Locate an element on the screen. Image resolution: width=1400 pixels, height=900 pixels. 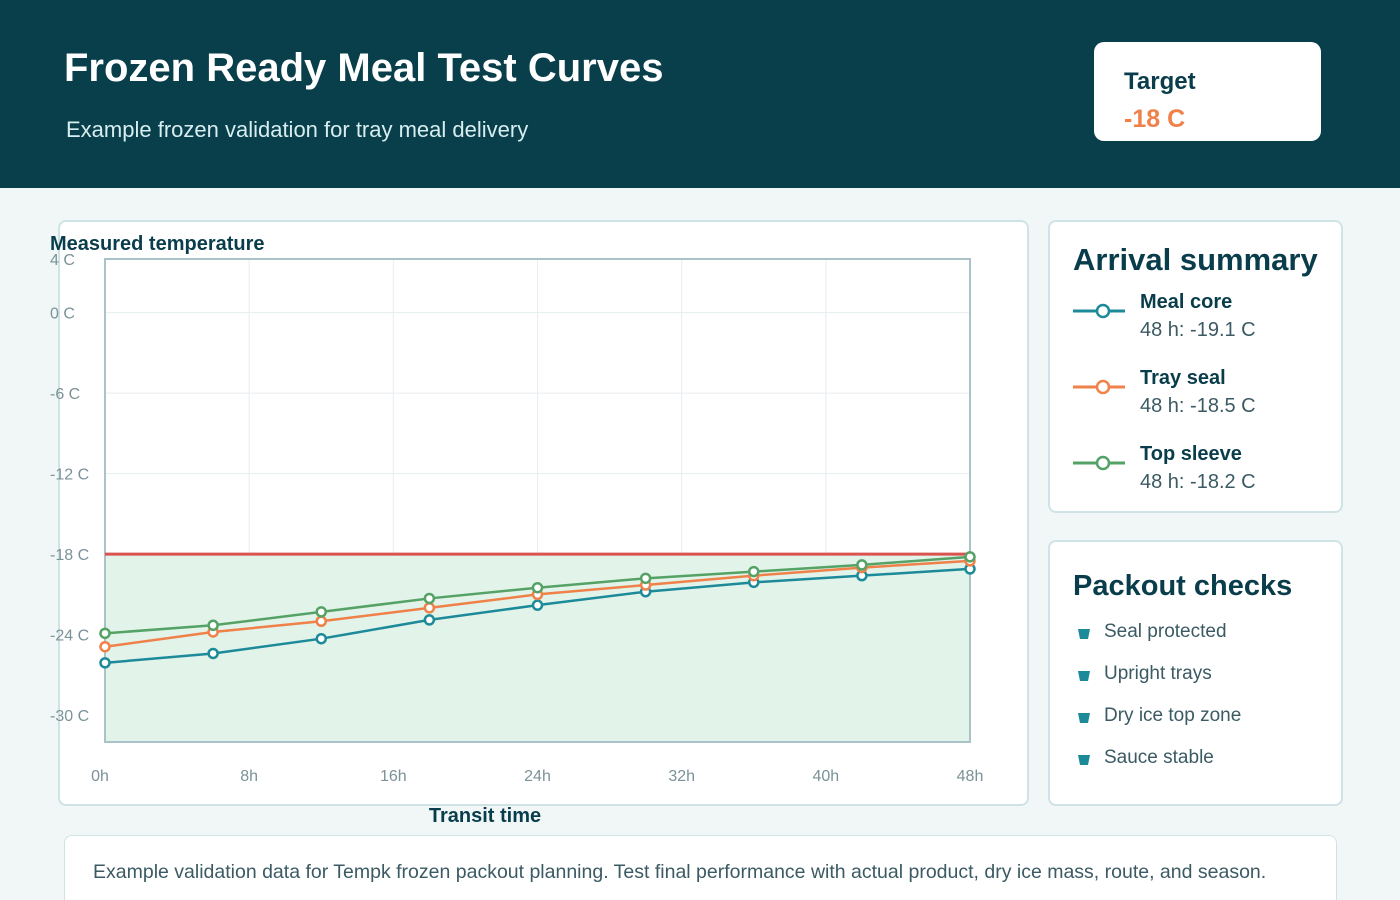
y-tick-label: -18 C is located at coordinates (69, 555).